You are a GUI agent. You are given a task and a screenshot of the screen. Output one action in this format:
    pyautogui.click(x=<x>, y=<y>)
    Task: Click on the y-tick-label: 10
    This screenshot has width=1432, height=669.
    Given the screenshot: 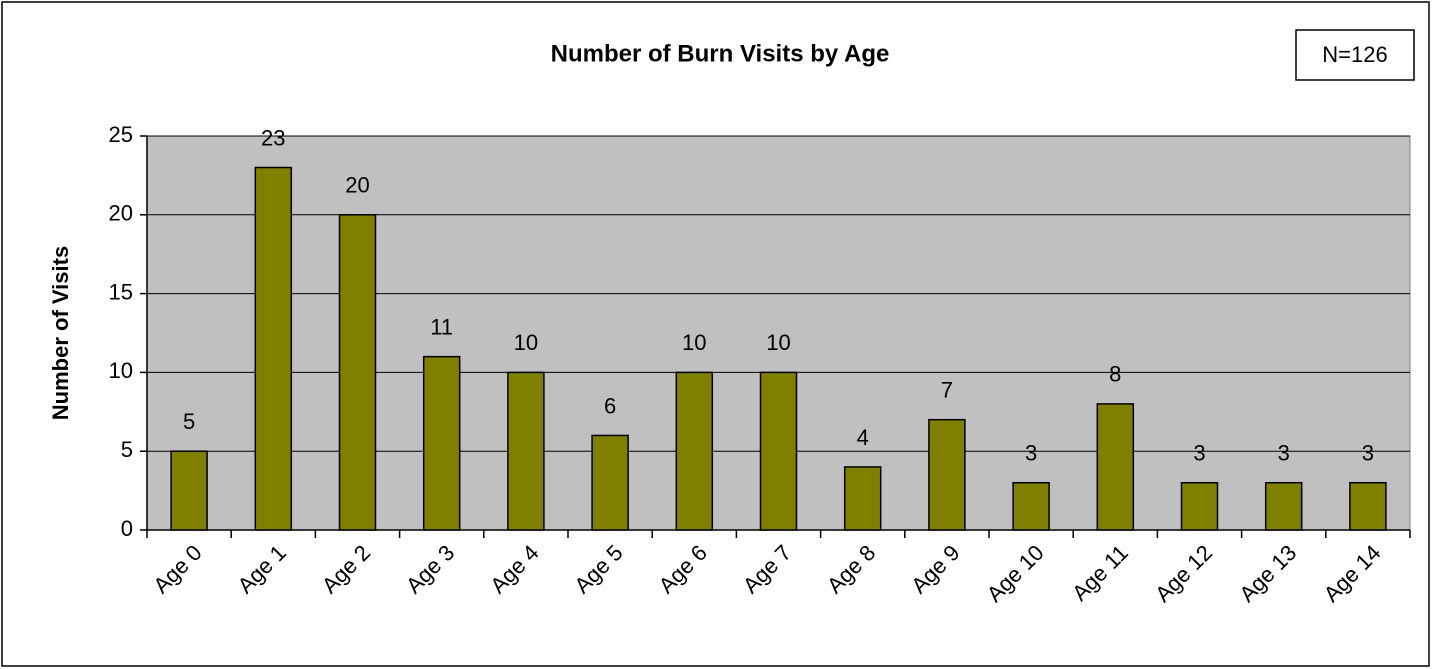 What is the action you would take?
    pyautogui.click(x=121, y=370)
    